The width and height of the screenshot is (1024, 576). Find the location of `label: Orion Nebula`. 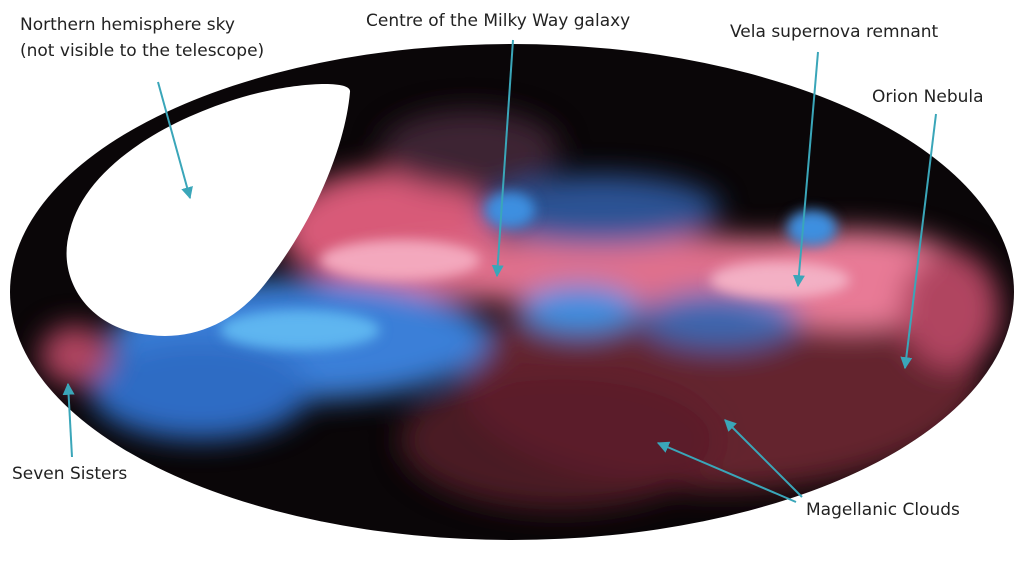

label: Orion Nebula is located at coordinates (928, 97).